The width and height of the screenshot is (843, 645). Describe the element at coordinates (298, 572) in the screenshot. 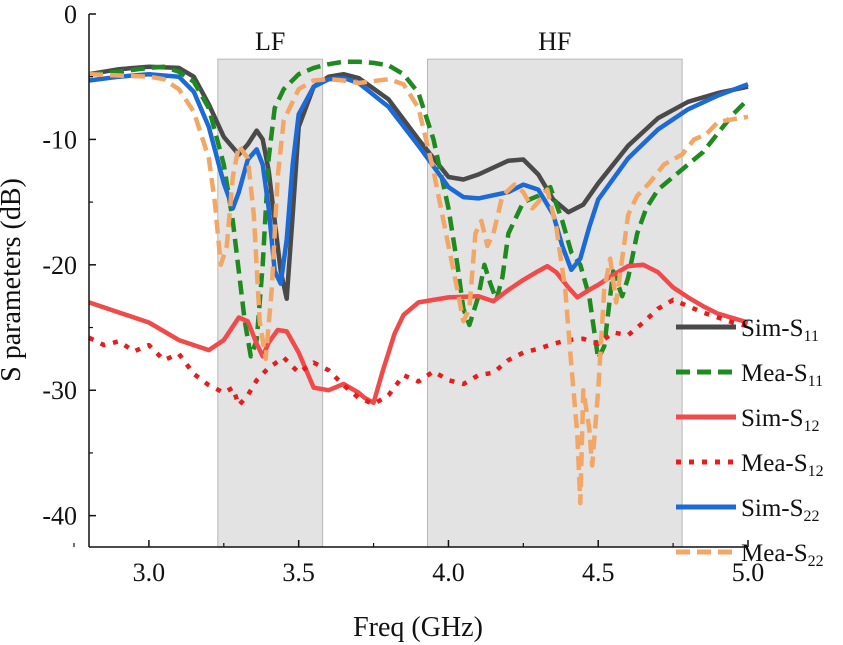

I see `x-tick-label: 3.5` at that location.